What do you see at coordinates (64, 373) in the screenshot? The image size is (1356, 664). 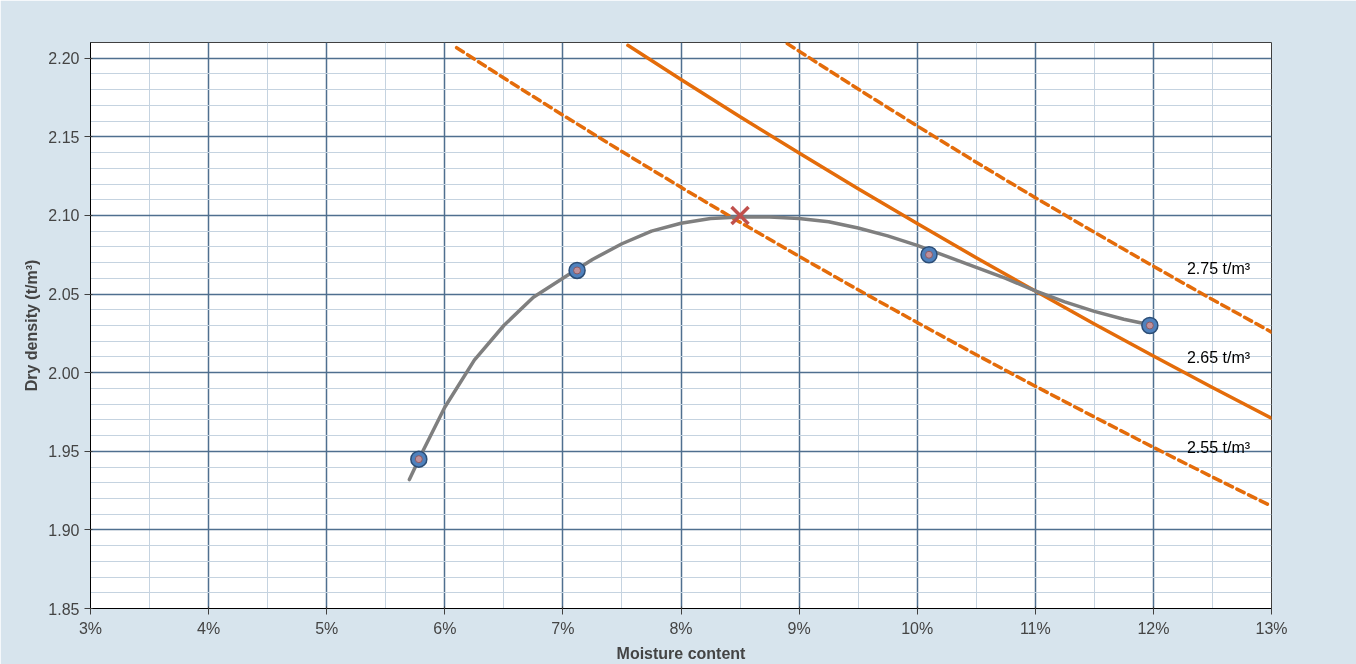 I see `y-tick-label: 2.00` at bounding box center [64, 373].